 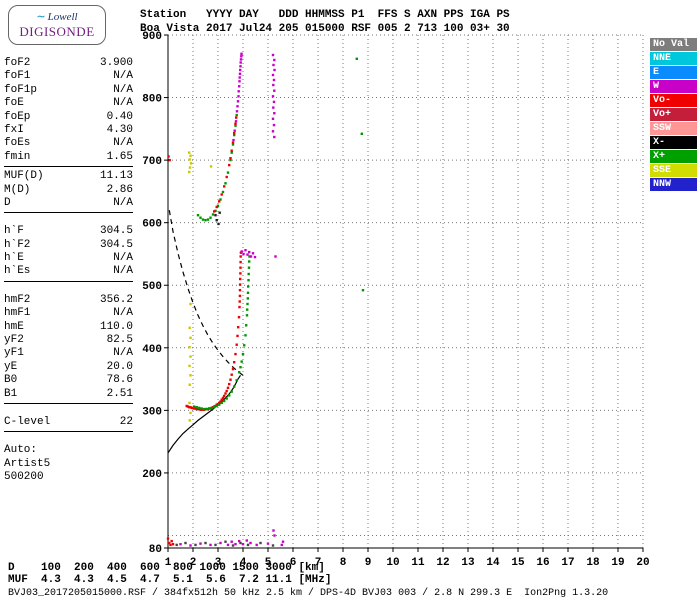 I want to click on parameter-row: D N/A, so click(x=68, y=203).